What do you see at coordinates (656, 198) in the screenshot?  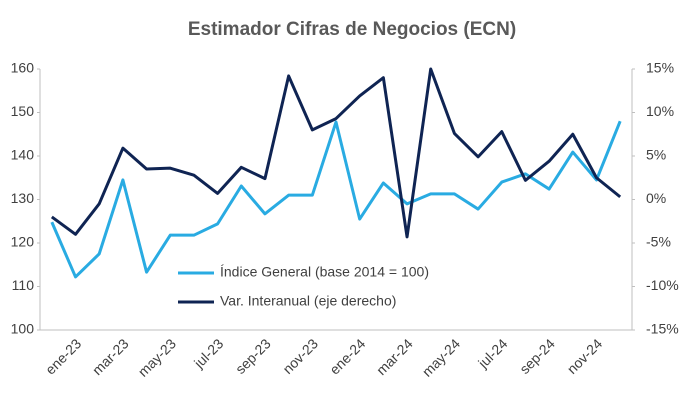 I see `y2-tick-label: 0%` at bounding box center [656, 198].